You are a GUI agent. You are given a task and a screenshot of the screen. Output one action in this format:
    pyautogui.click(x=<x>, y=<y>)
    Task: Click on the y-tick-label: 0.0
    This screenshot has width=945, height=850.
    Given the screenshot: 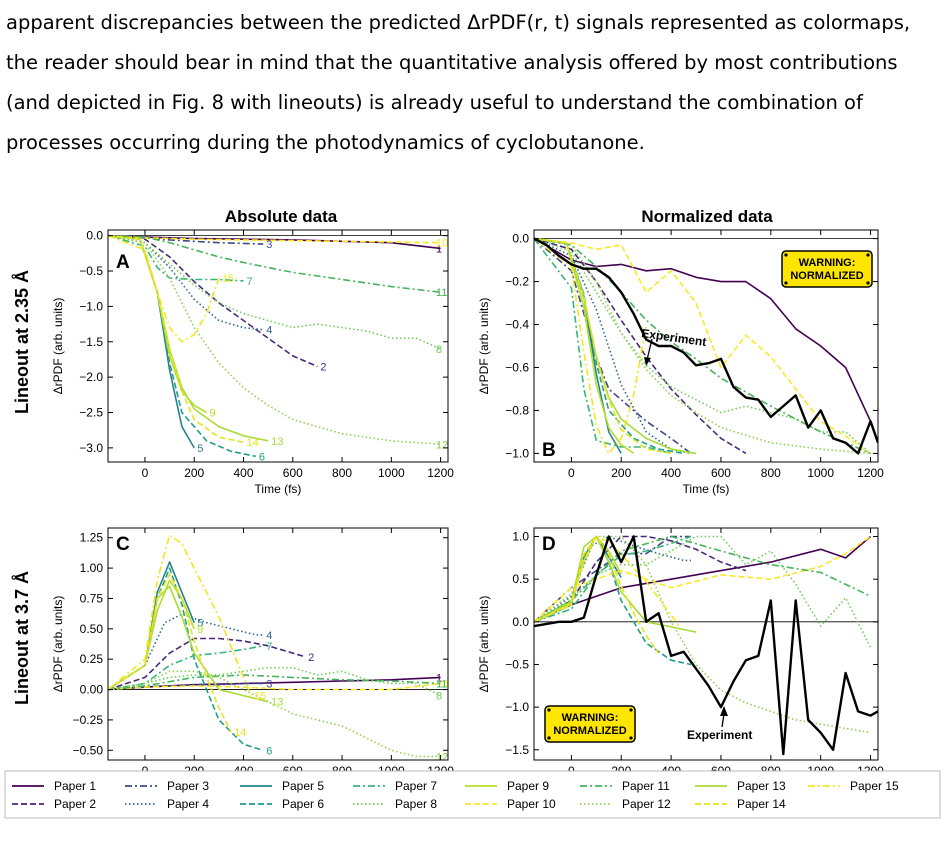 What is the action you would take?
    pyautogui.click(x=94, y=236)
    